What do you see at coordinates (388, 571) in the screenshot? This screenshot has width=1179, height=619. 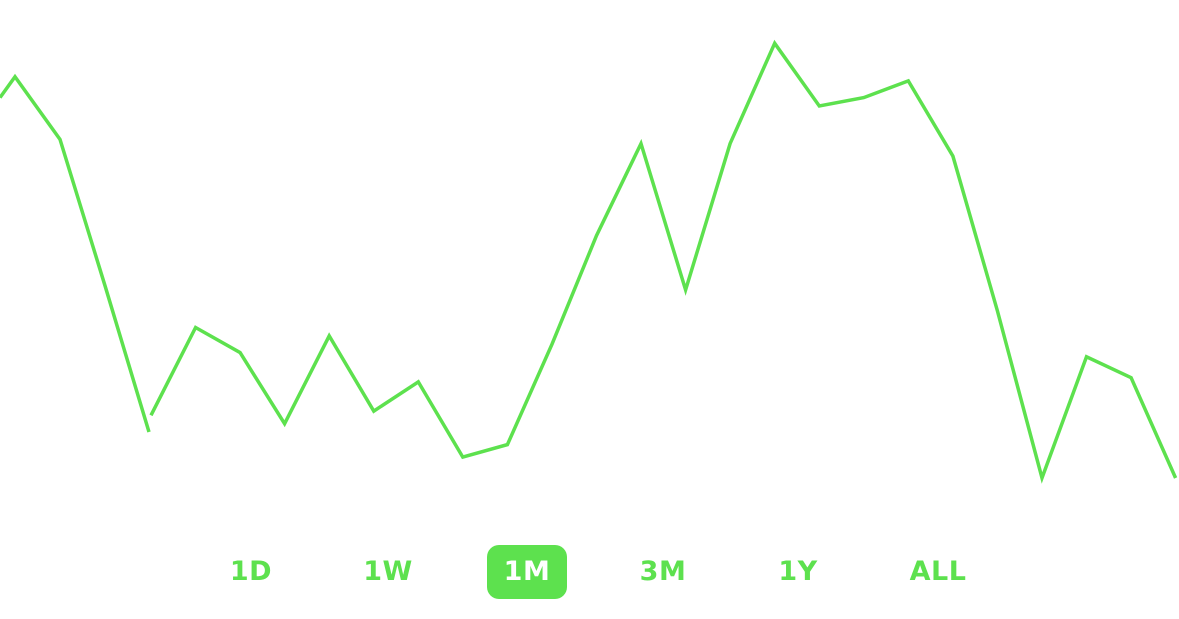 I see `range-button-1w: 1W` at bounding box center [388, 571].